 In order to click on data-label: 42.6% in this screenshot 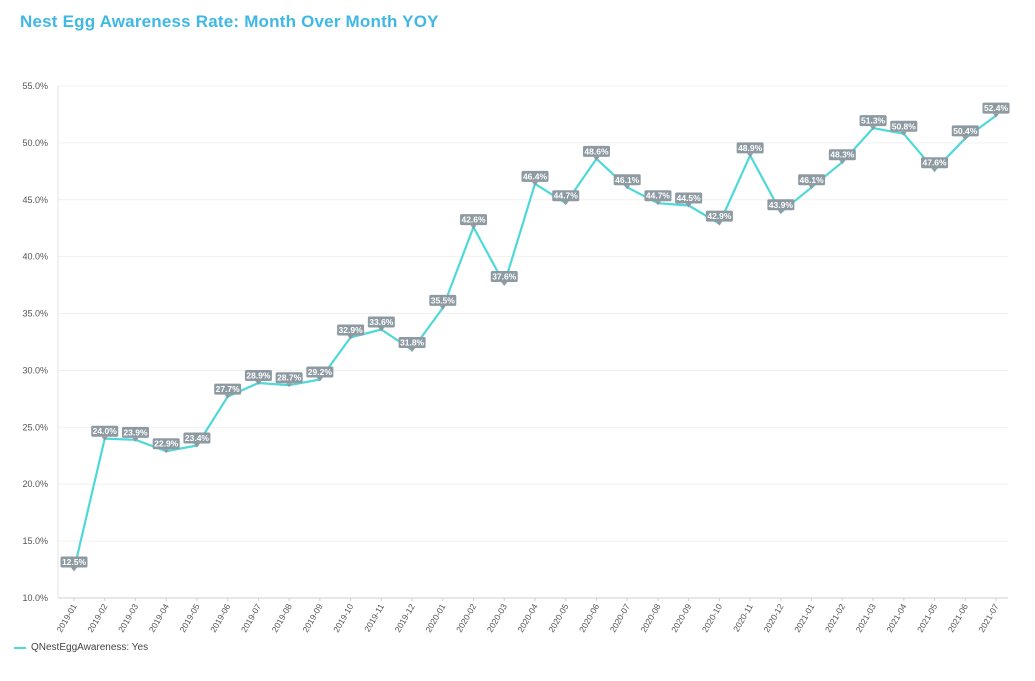, I will do `click(474, 222)`.